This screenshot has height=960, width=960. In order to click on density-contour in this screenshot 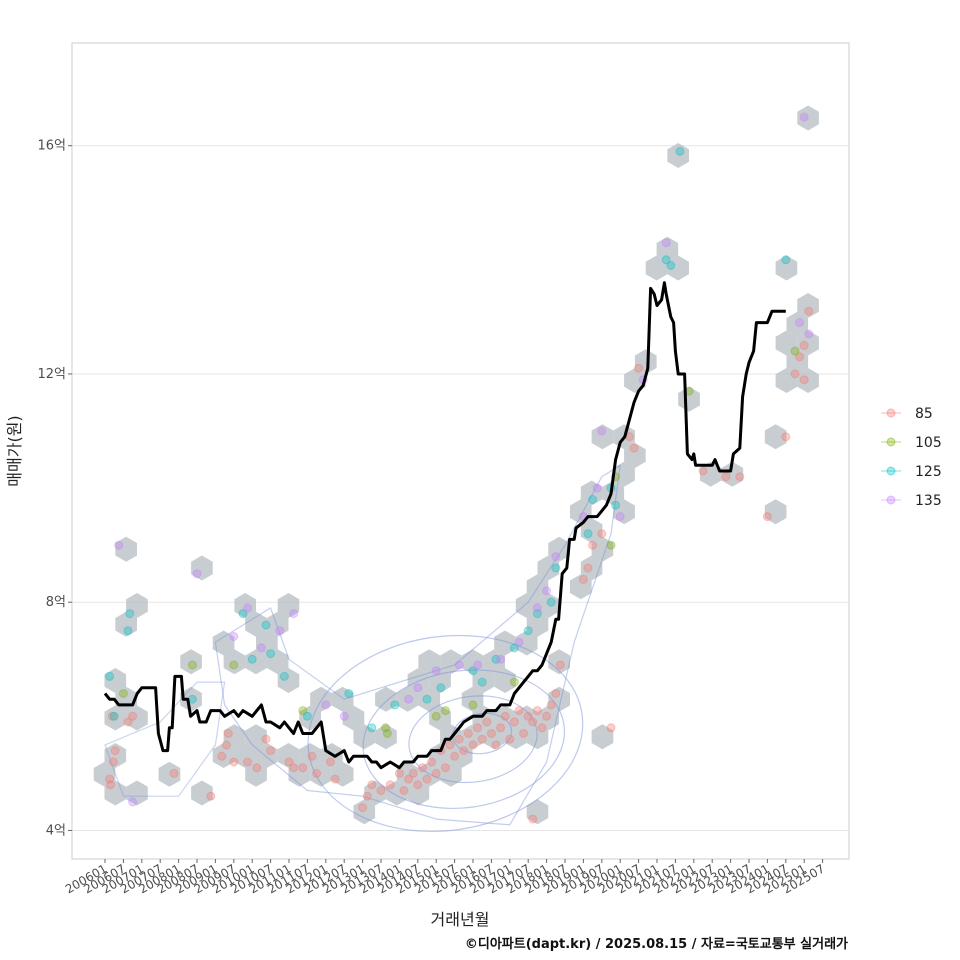, I will do `click(445, 733)`.